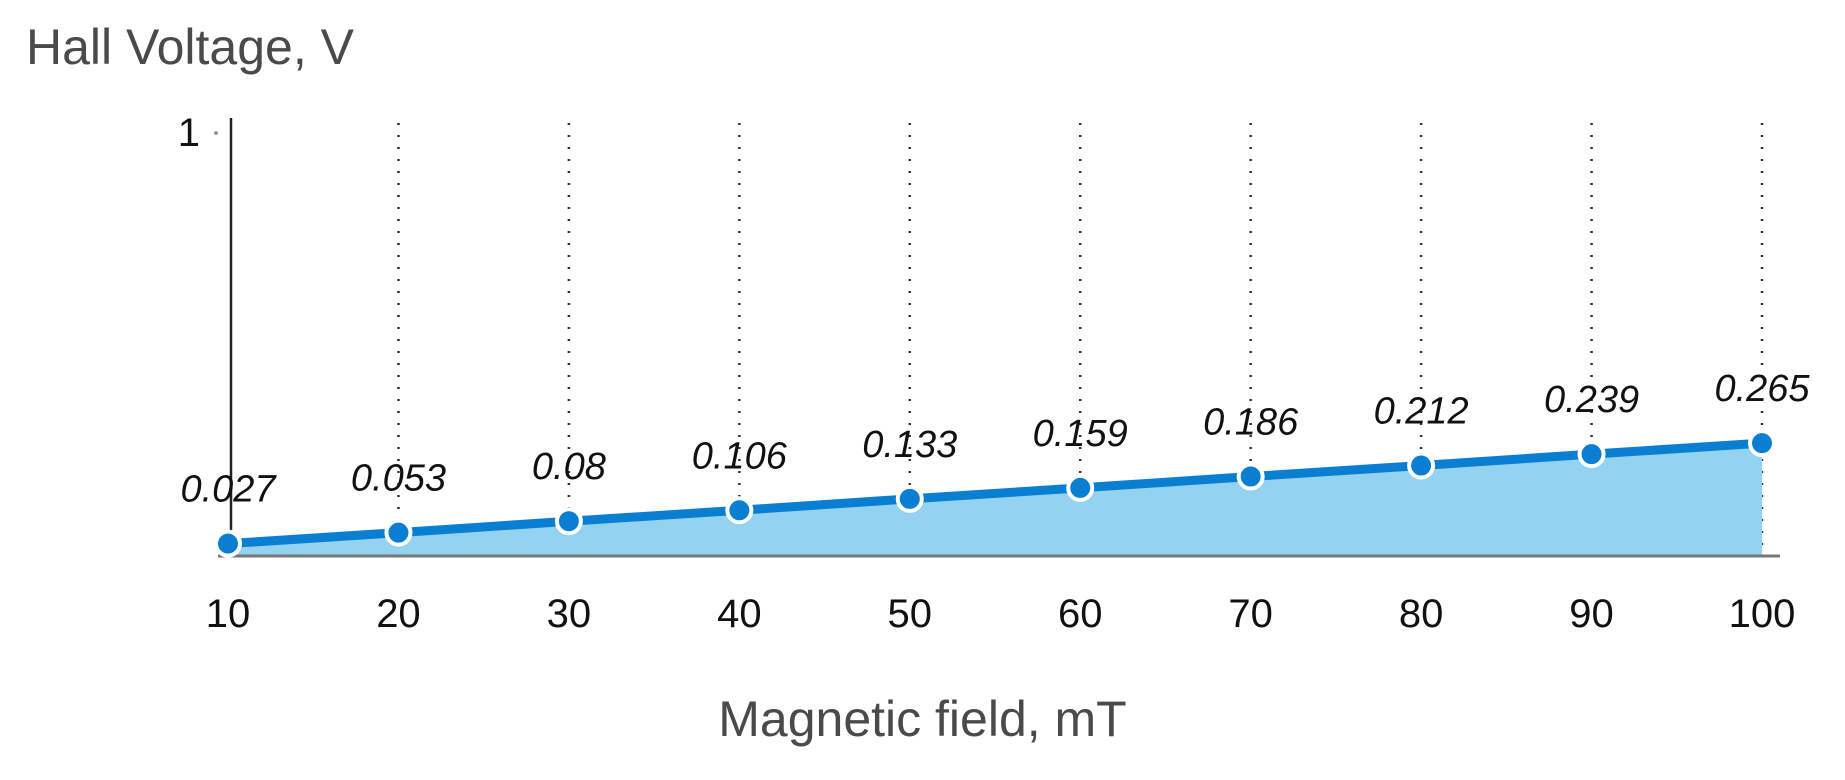  What do you see at coordinates (189, 133) in the screenshot?
I see `y-tick-label-1: 1` at bounding box center [189, 133].